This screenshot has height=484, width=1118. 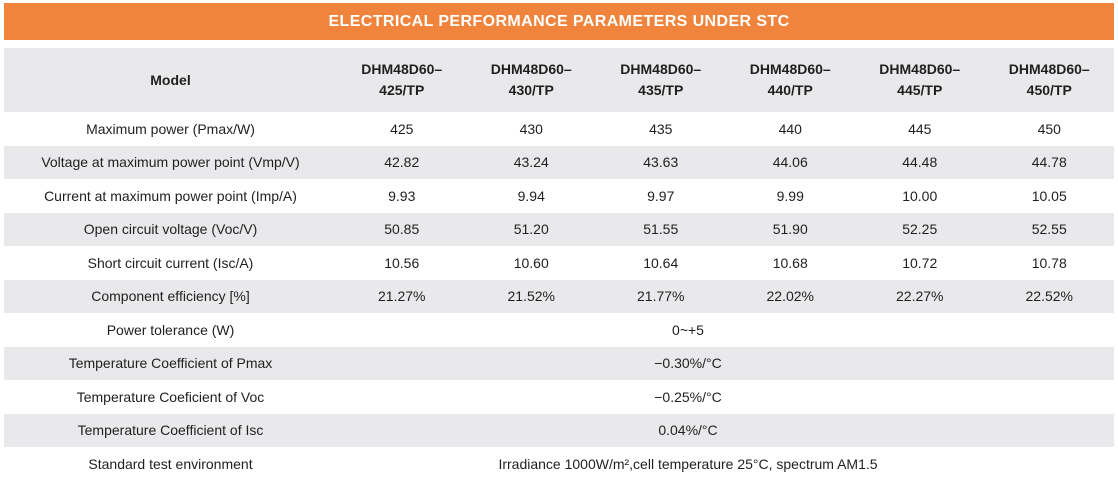 What do you see at coordinates (790, 128) in the screenshot?
I see `value-cell: 440` at bounding box center [790, 128].